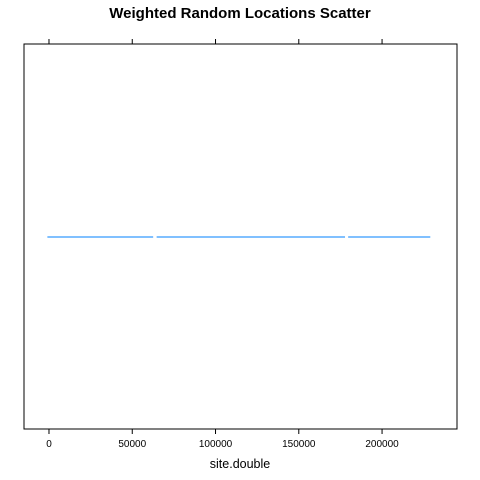 The height and width of the screenshot is (480, 480). What do you see at coordinates (299, 444) in the screenshot?
I see `x-tick-label: 150000` at bounding box center [299, 444].